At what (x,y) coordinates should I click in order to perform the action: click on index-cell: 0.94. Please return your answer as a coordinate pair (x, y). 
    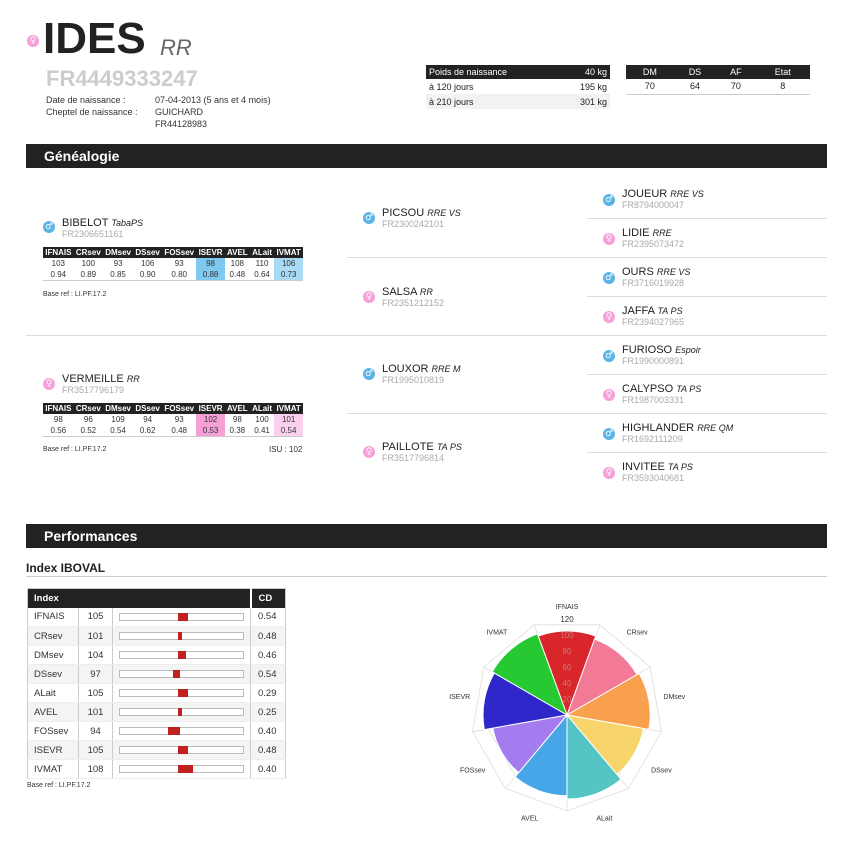
    Looking at the image, I should click on (58, 274).